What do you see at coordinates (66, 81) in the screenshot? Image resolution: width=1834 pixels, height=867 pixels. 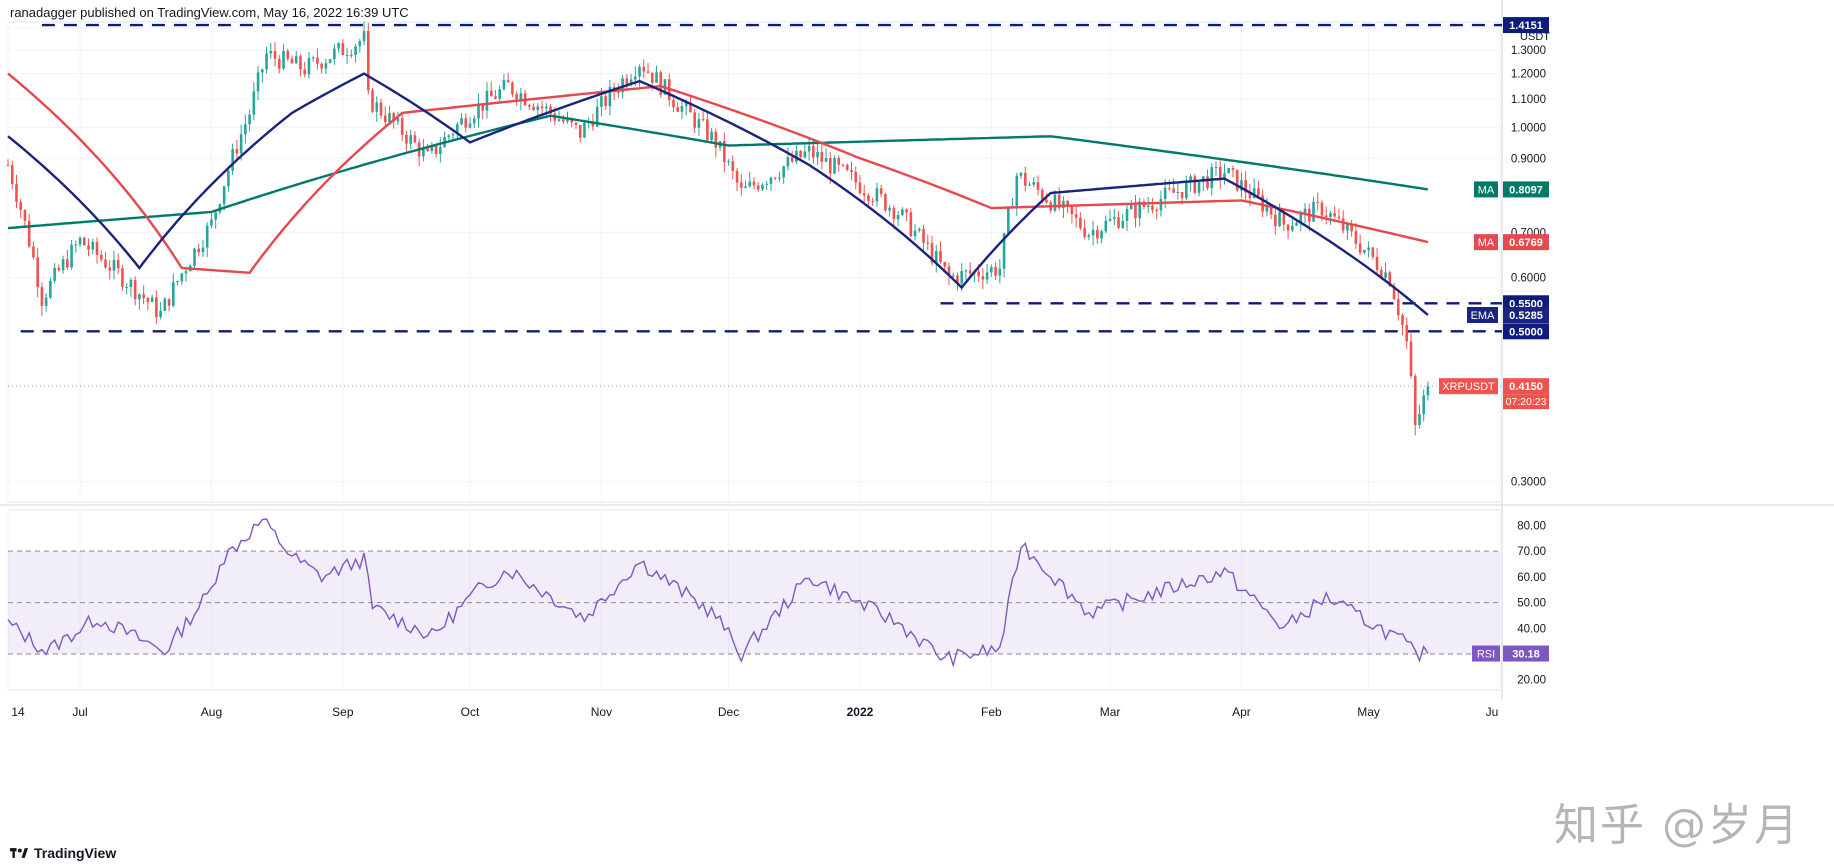 I see `ma200-label: MA (200, close, 0)` at bounding box center [66, 81].